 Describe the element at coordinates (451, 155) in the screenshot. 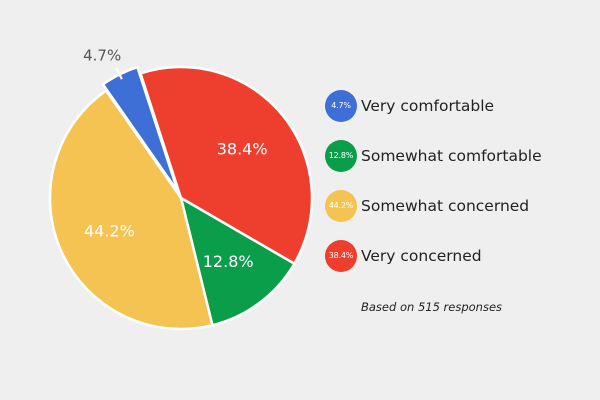

I see `legend-label: Somewhat comfortable` at that location.